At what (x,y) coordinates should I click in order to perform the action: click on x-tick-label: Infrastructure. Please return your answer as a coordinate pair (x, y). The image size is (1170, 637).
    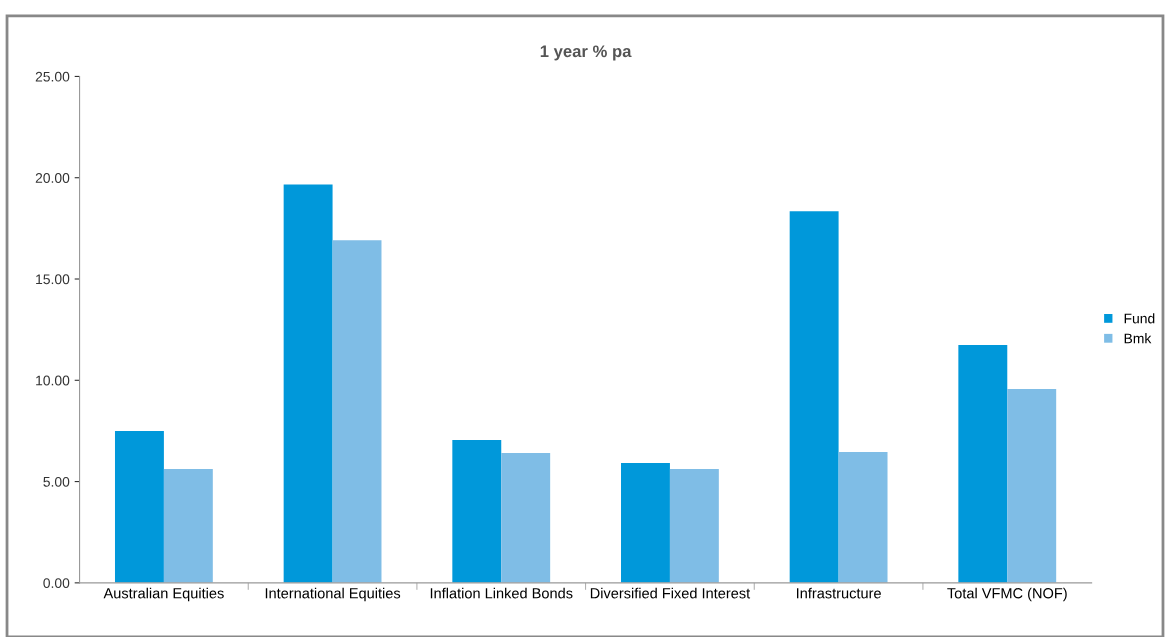
    Looking at the image, I should click on (838, 593).